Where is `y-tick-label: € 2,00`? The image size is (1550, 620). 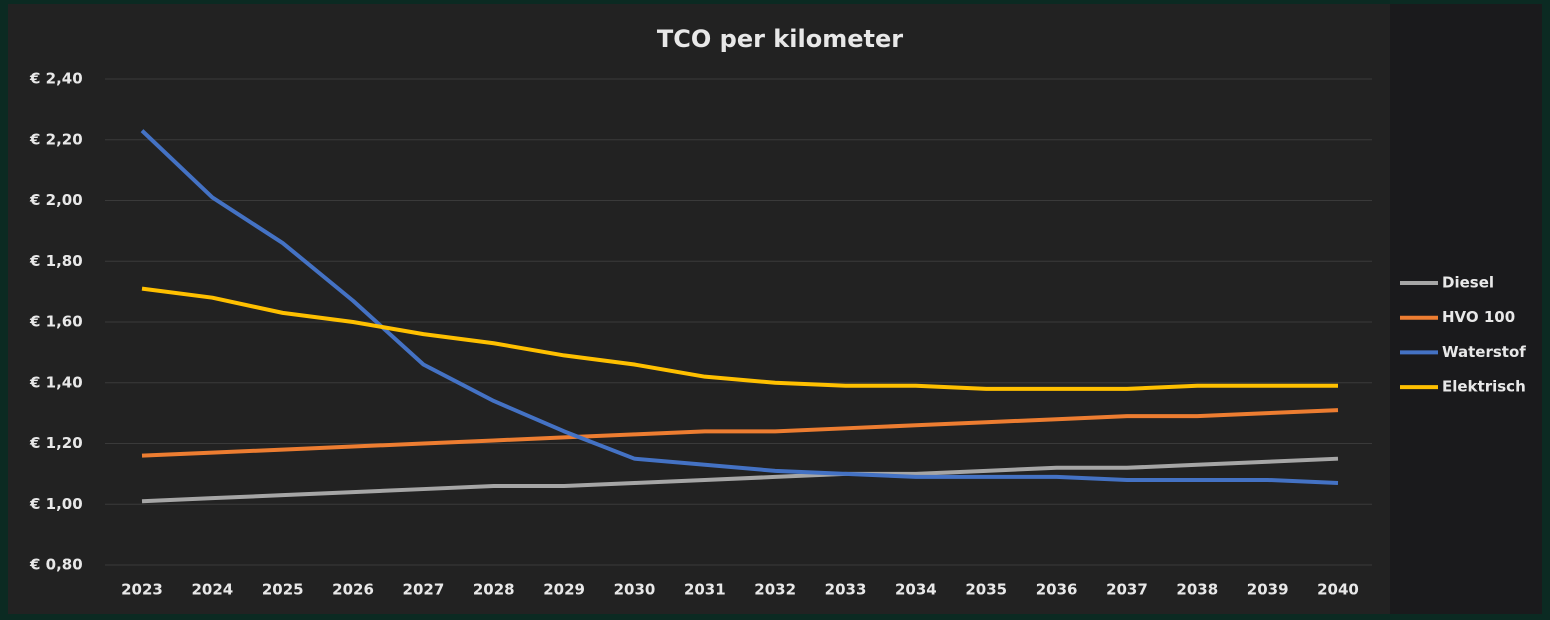
y-tick-label: € 2,00 is located at coordinates (56, 200).